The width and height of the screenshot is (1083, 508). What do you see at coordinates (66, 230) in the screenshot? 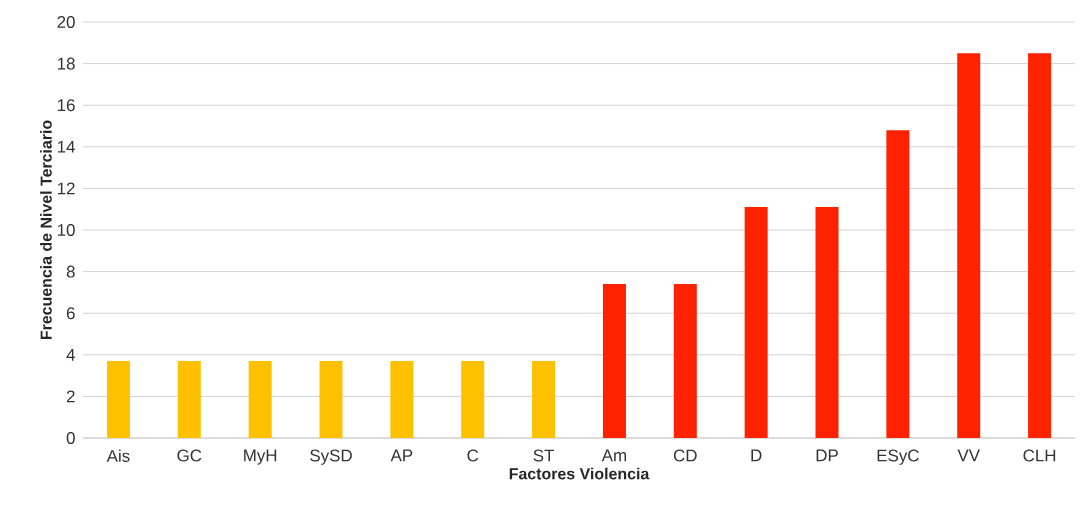
I see `y-tick-label: 10` at bounding box center [66, 230].